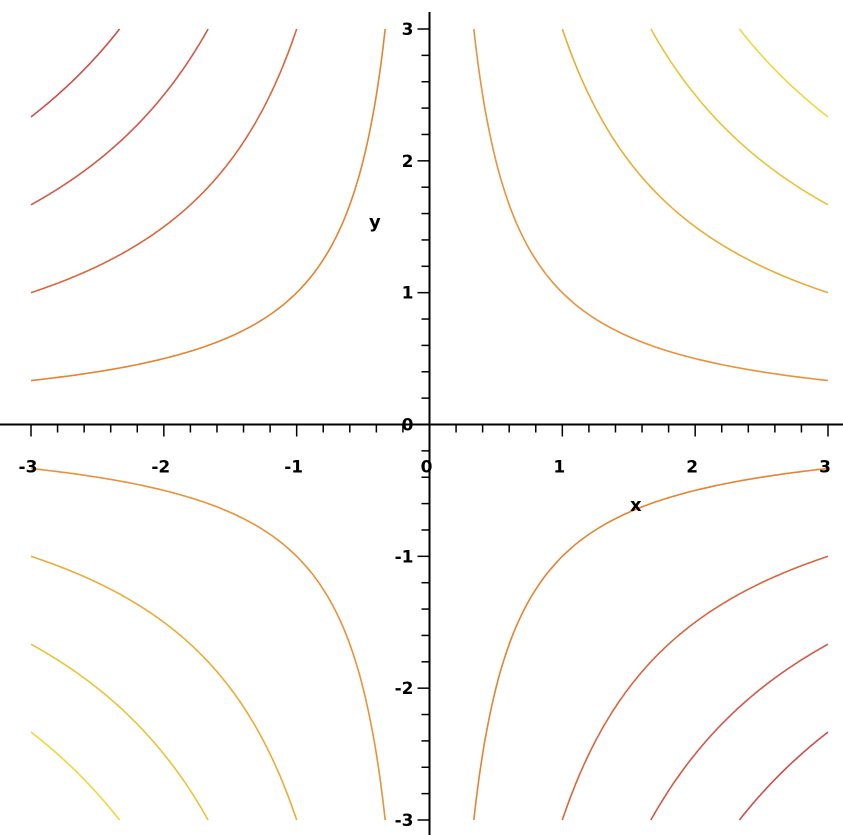 This screenshot has width=843, height=835. I want to click on contour-line-level-5-right, so click(739, 117).